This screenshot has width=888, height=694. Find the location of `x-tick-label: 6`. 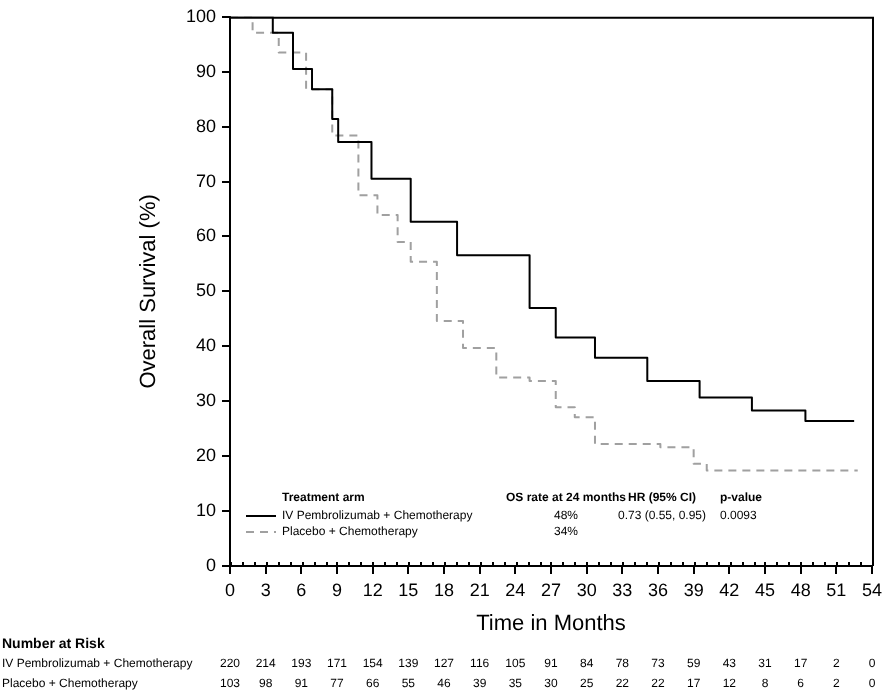

x-tick-label: 6 is located at coordinates (301, 589).